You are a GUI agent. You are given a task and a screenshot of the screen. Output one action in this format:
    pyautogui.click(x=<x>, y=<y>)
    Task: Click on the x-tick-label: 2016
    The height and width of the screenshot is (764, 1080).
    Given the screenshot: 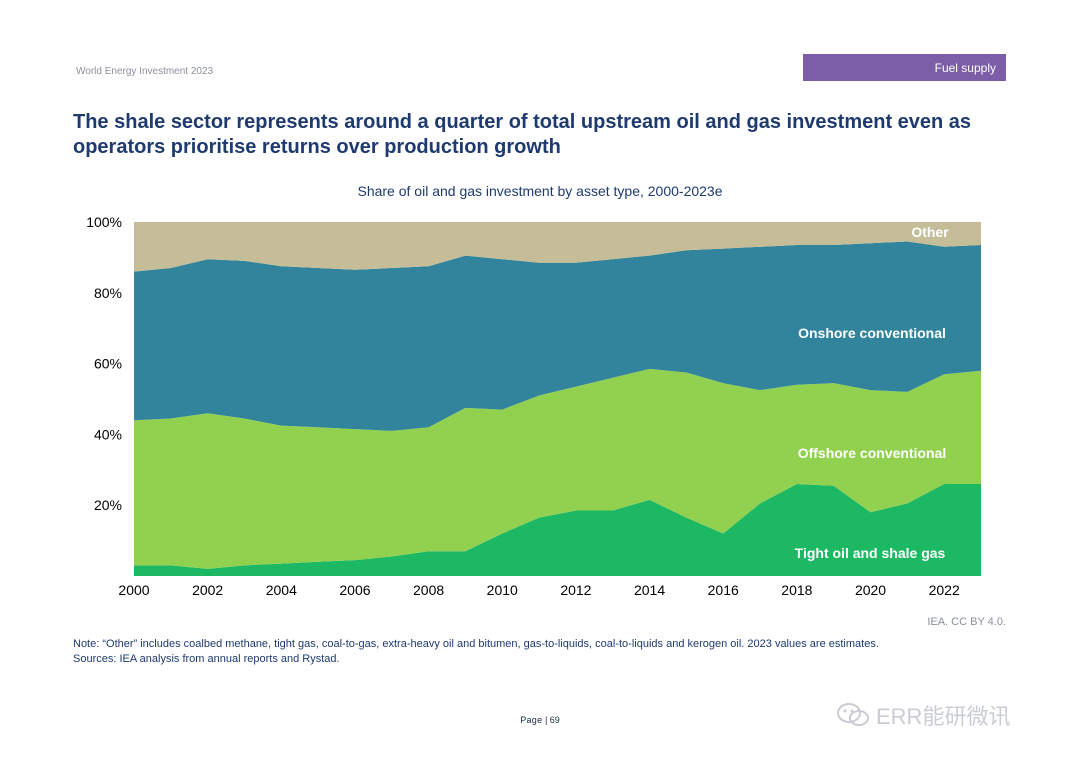 What is the action you would take?
    pyautogui.click(x=723, y=590)
    